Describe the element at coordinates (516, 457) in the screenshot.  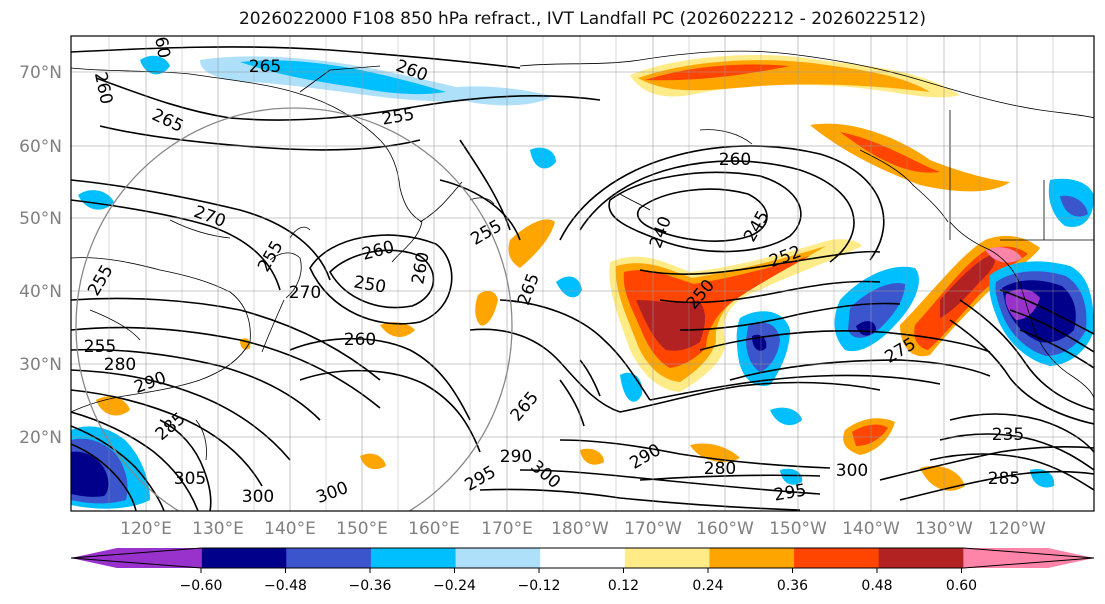
I see `contour-label: 290` at that location.